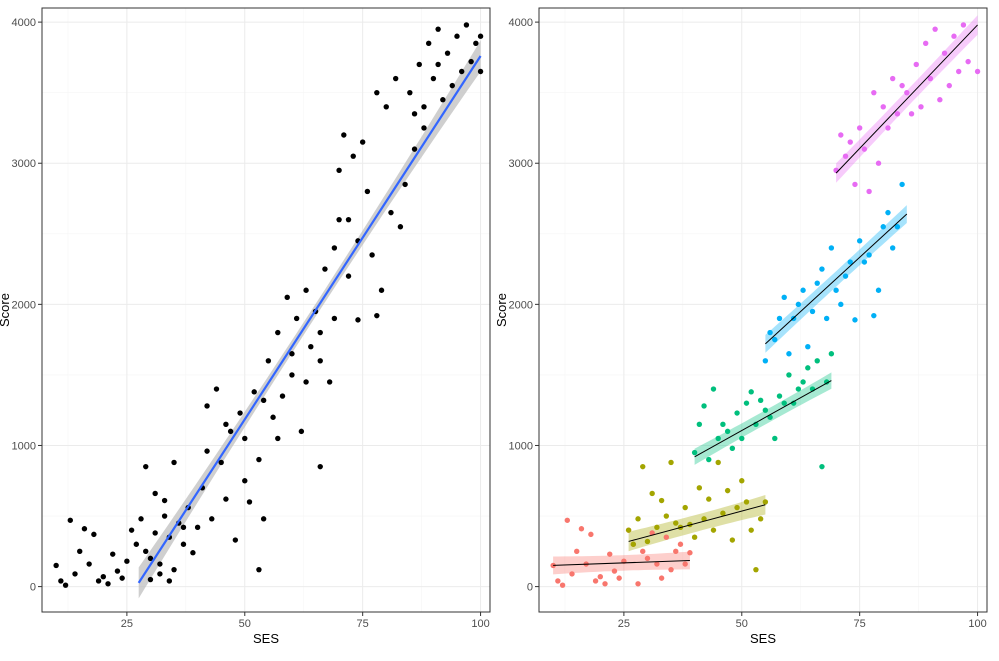  Describe the element at coordinates (763, 638) in the screenshot. I see `right-x-axis-title: SES` at that location.